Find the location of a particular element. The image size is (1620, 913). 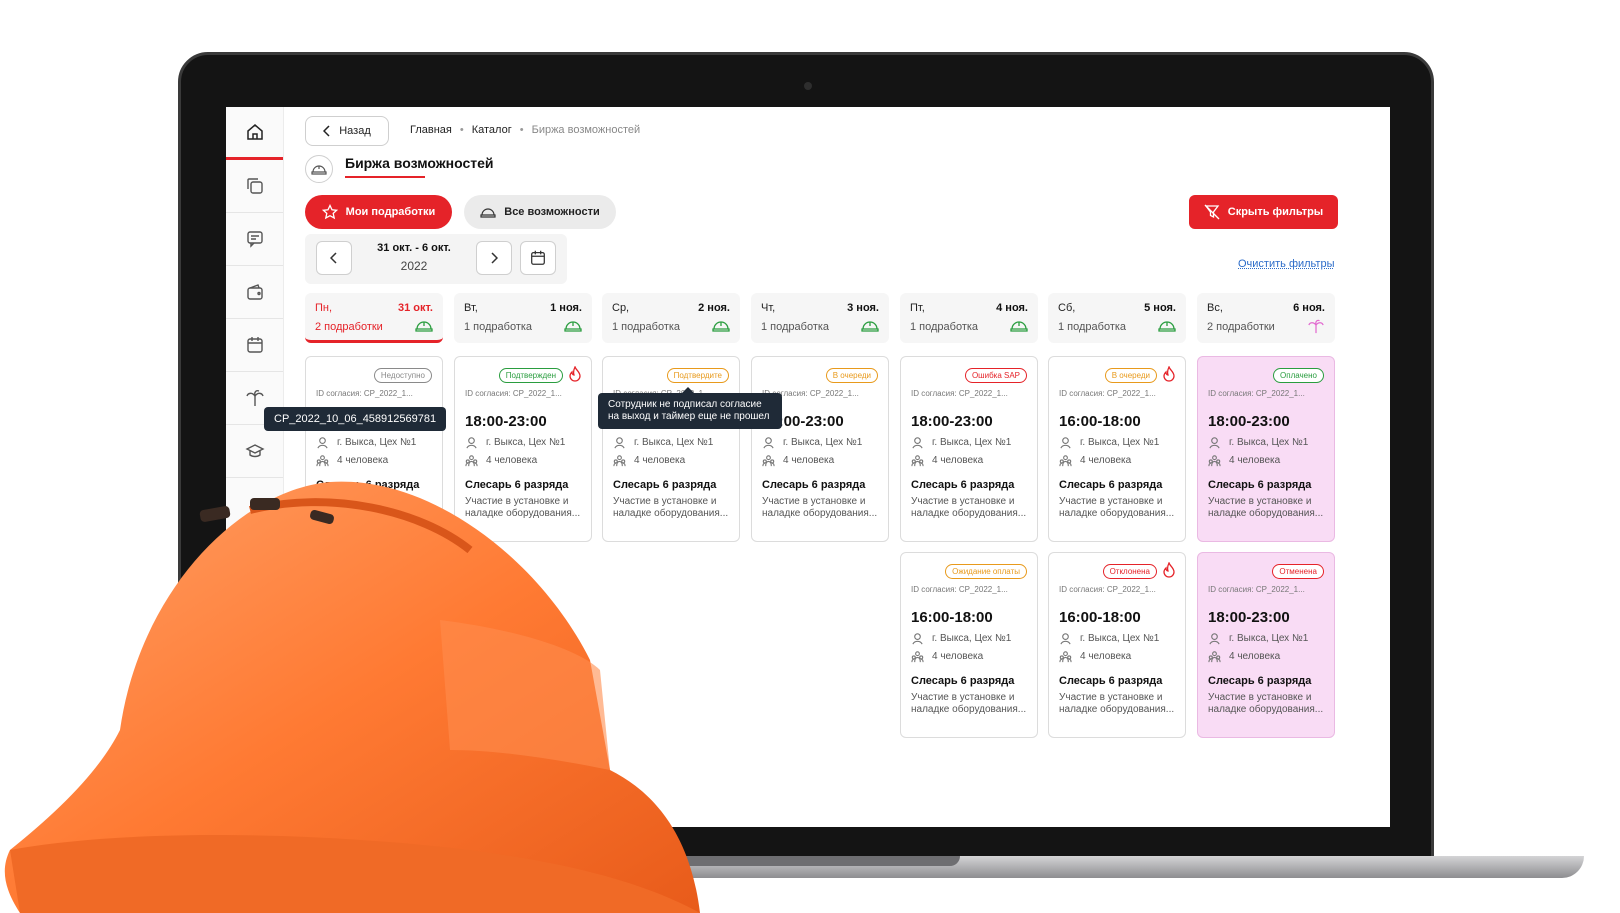

shift-time: 16:00-18:00 is located at coordinates (1100, 617).